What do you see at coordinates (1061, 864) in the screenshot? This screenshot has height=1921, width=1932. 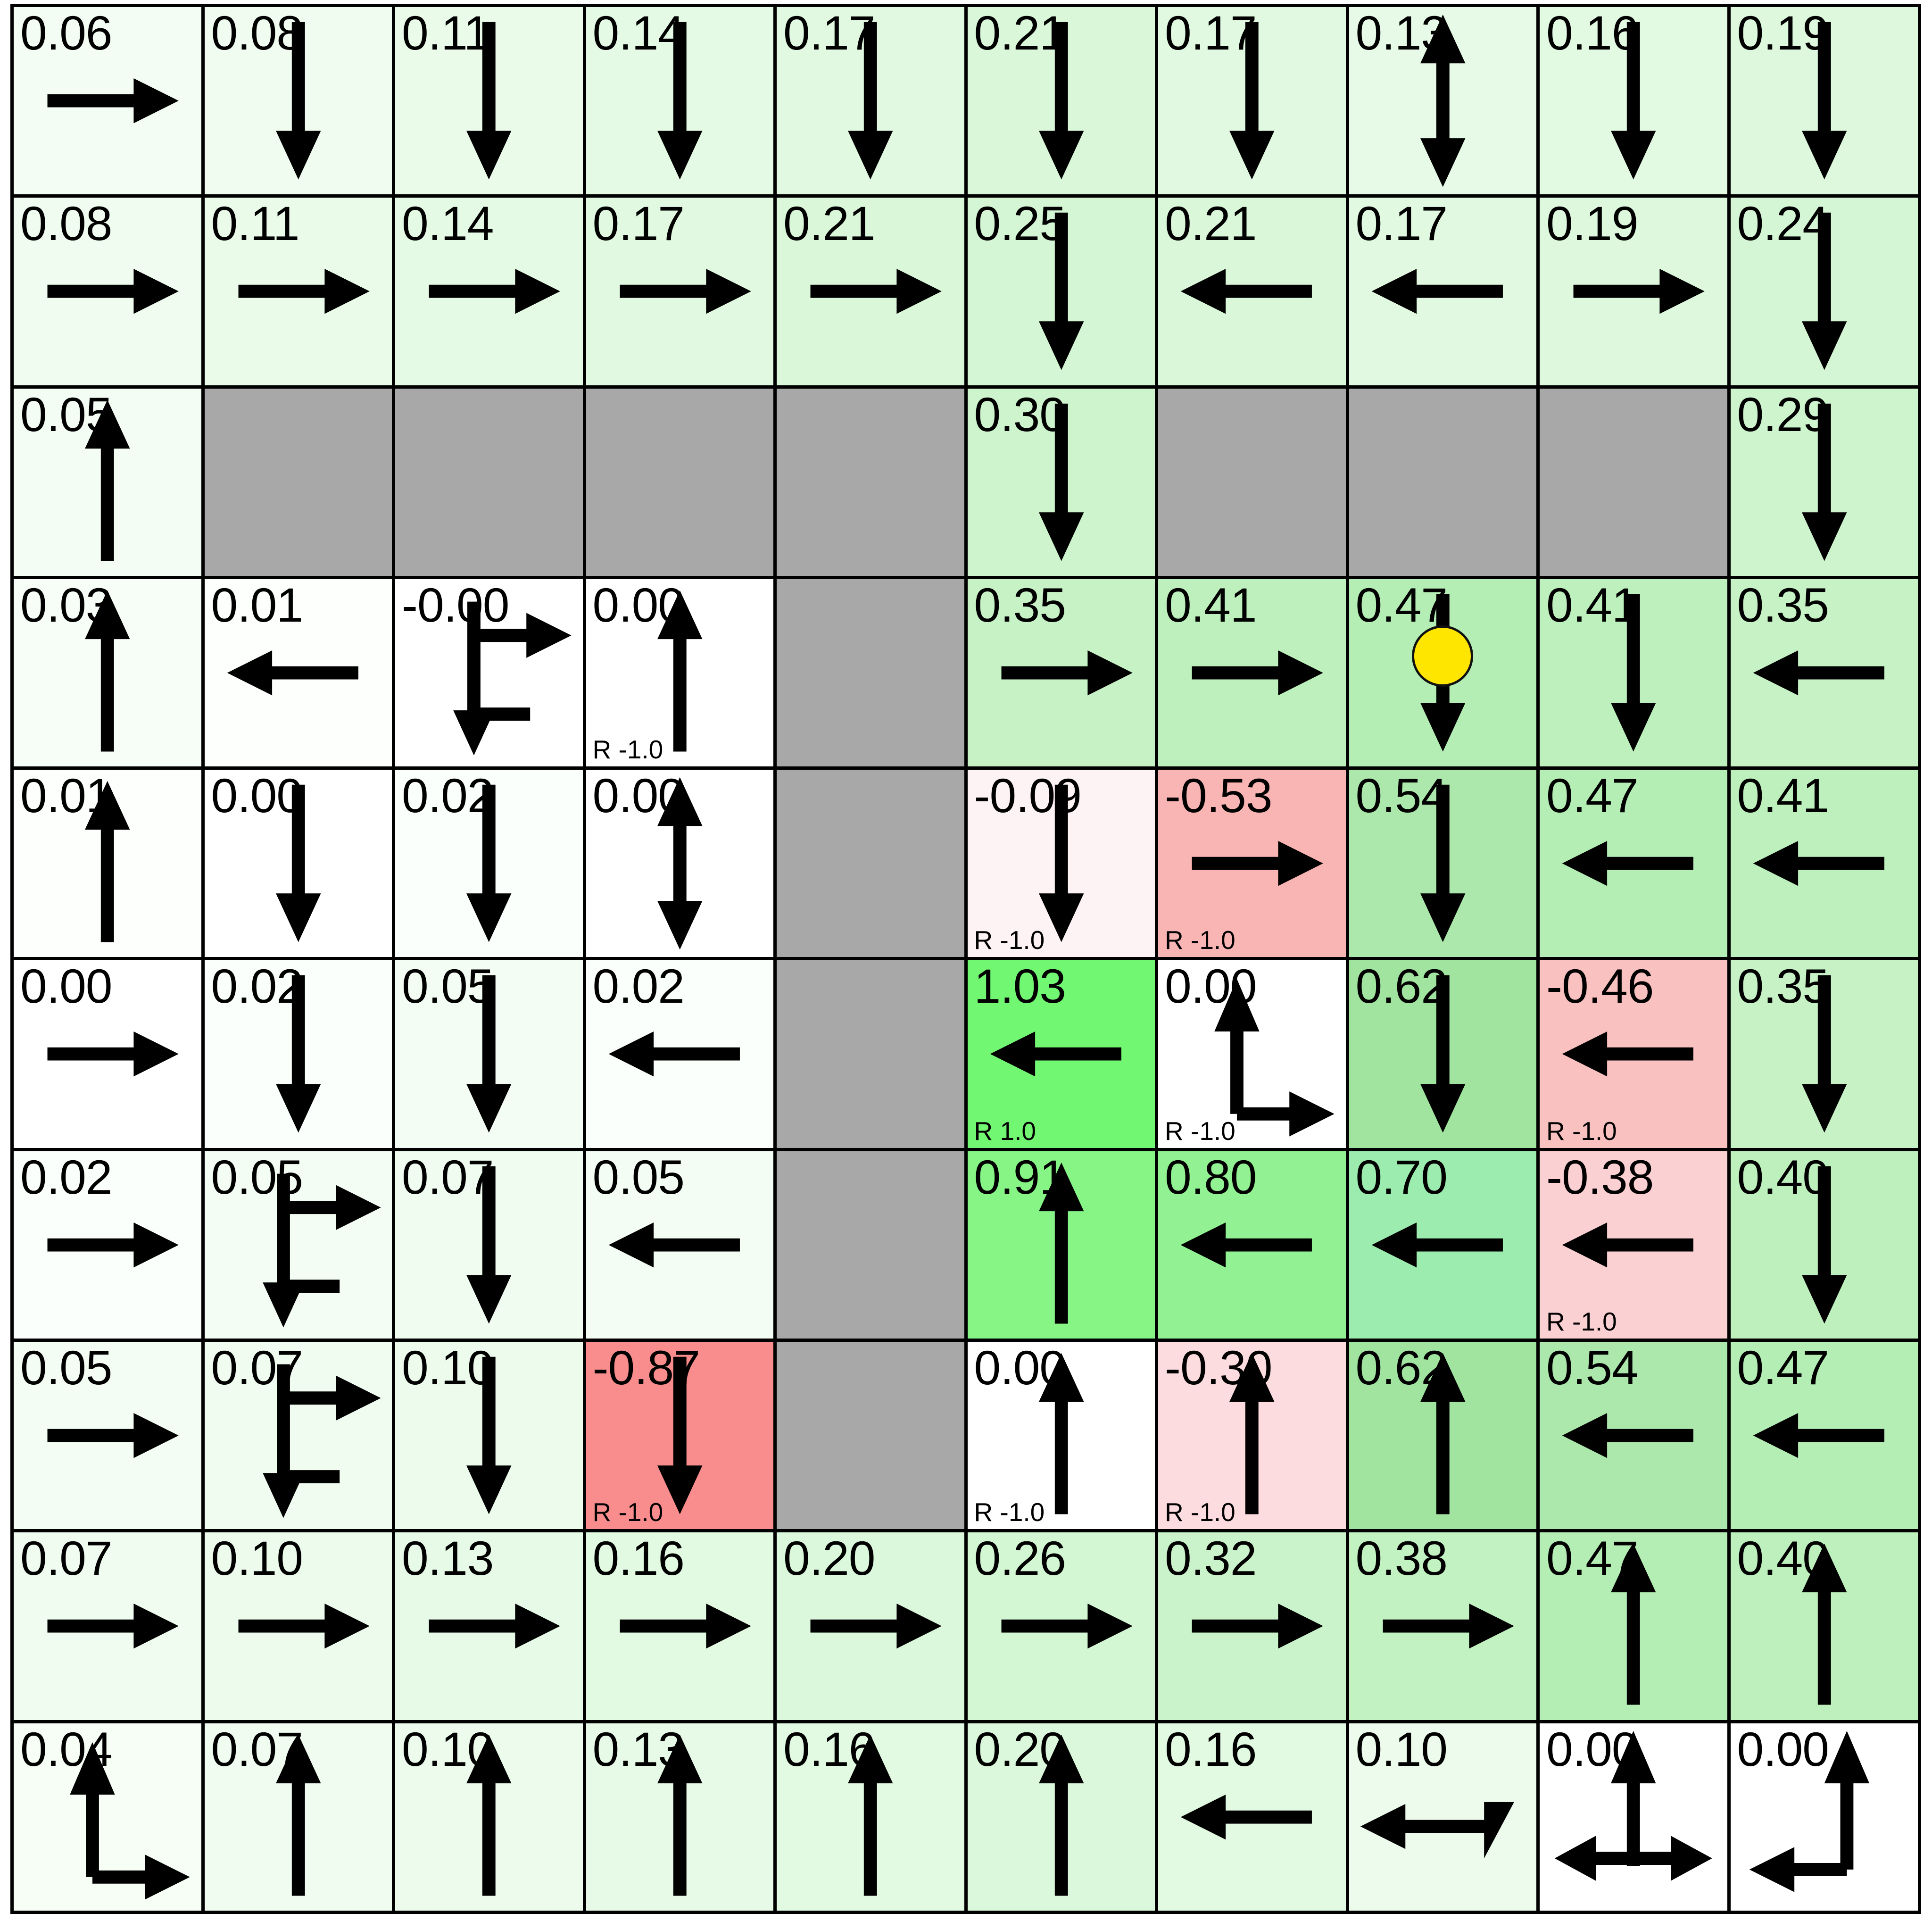 I see `grid-cell: -0.09 R -1.0` at bounding box center [1061, 864].